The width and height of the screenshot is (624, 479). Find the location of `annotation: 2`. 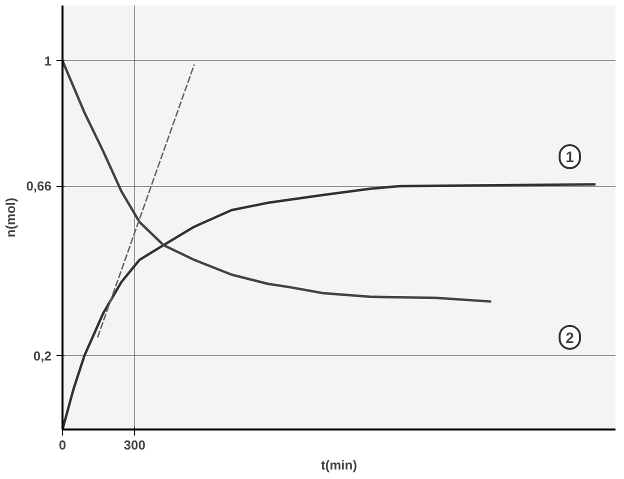

annotation: 2 is located at coordinates (570, 338).